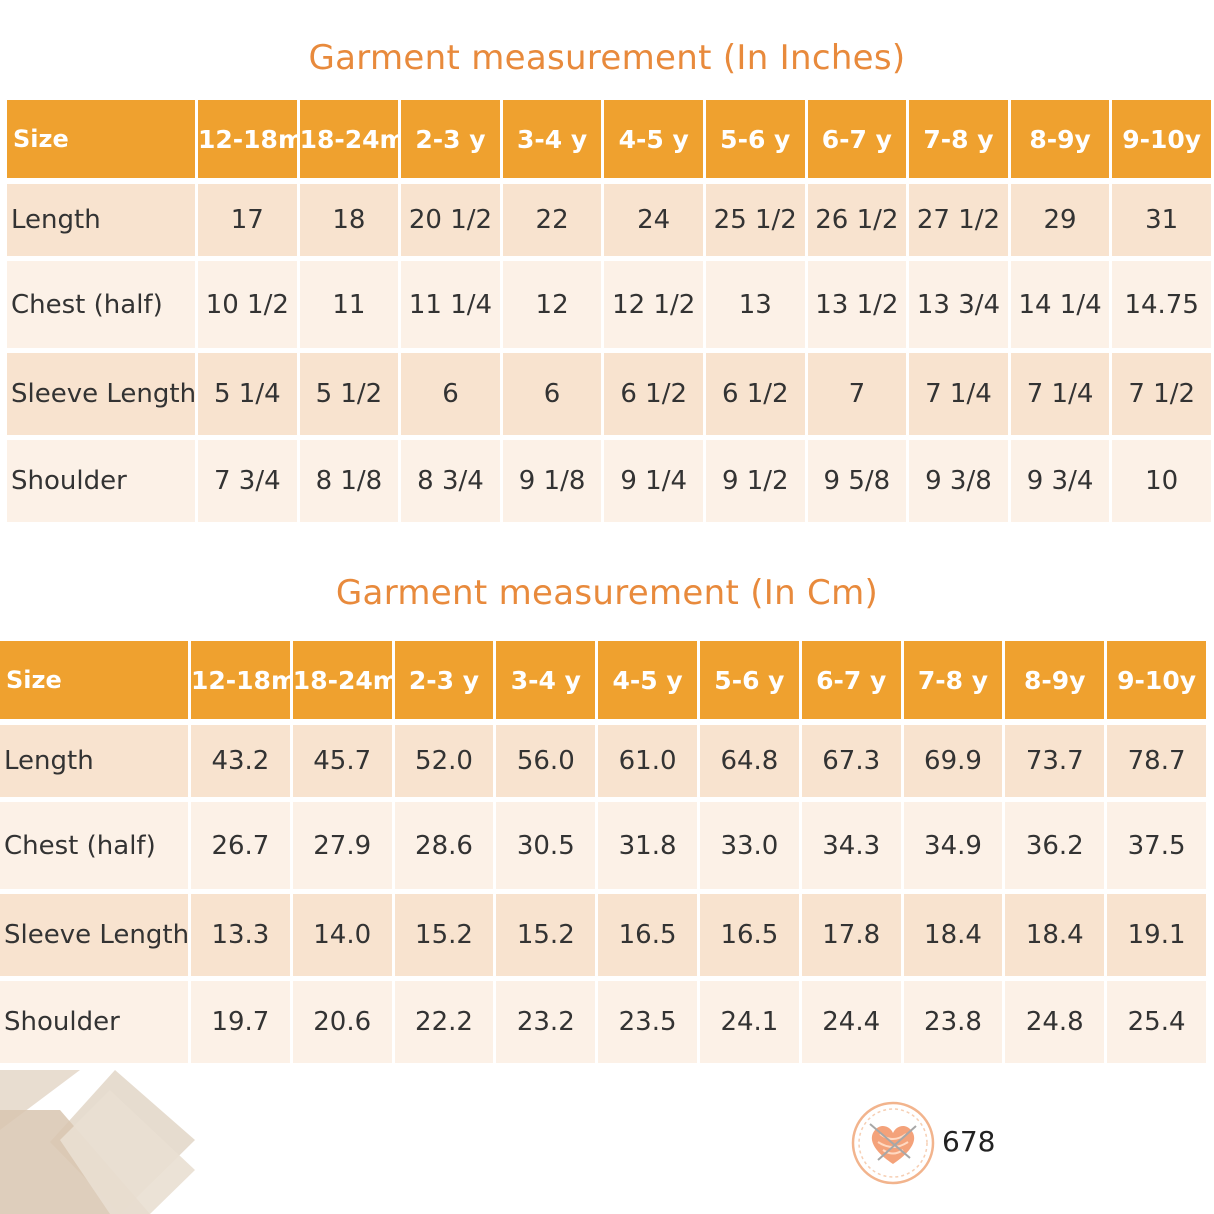  Describe the element at coordinates (101, 307) in the screenshot. I see `row-label: Chest (half)` at that location.